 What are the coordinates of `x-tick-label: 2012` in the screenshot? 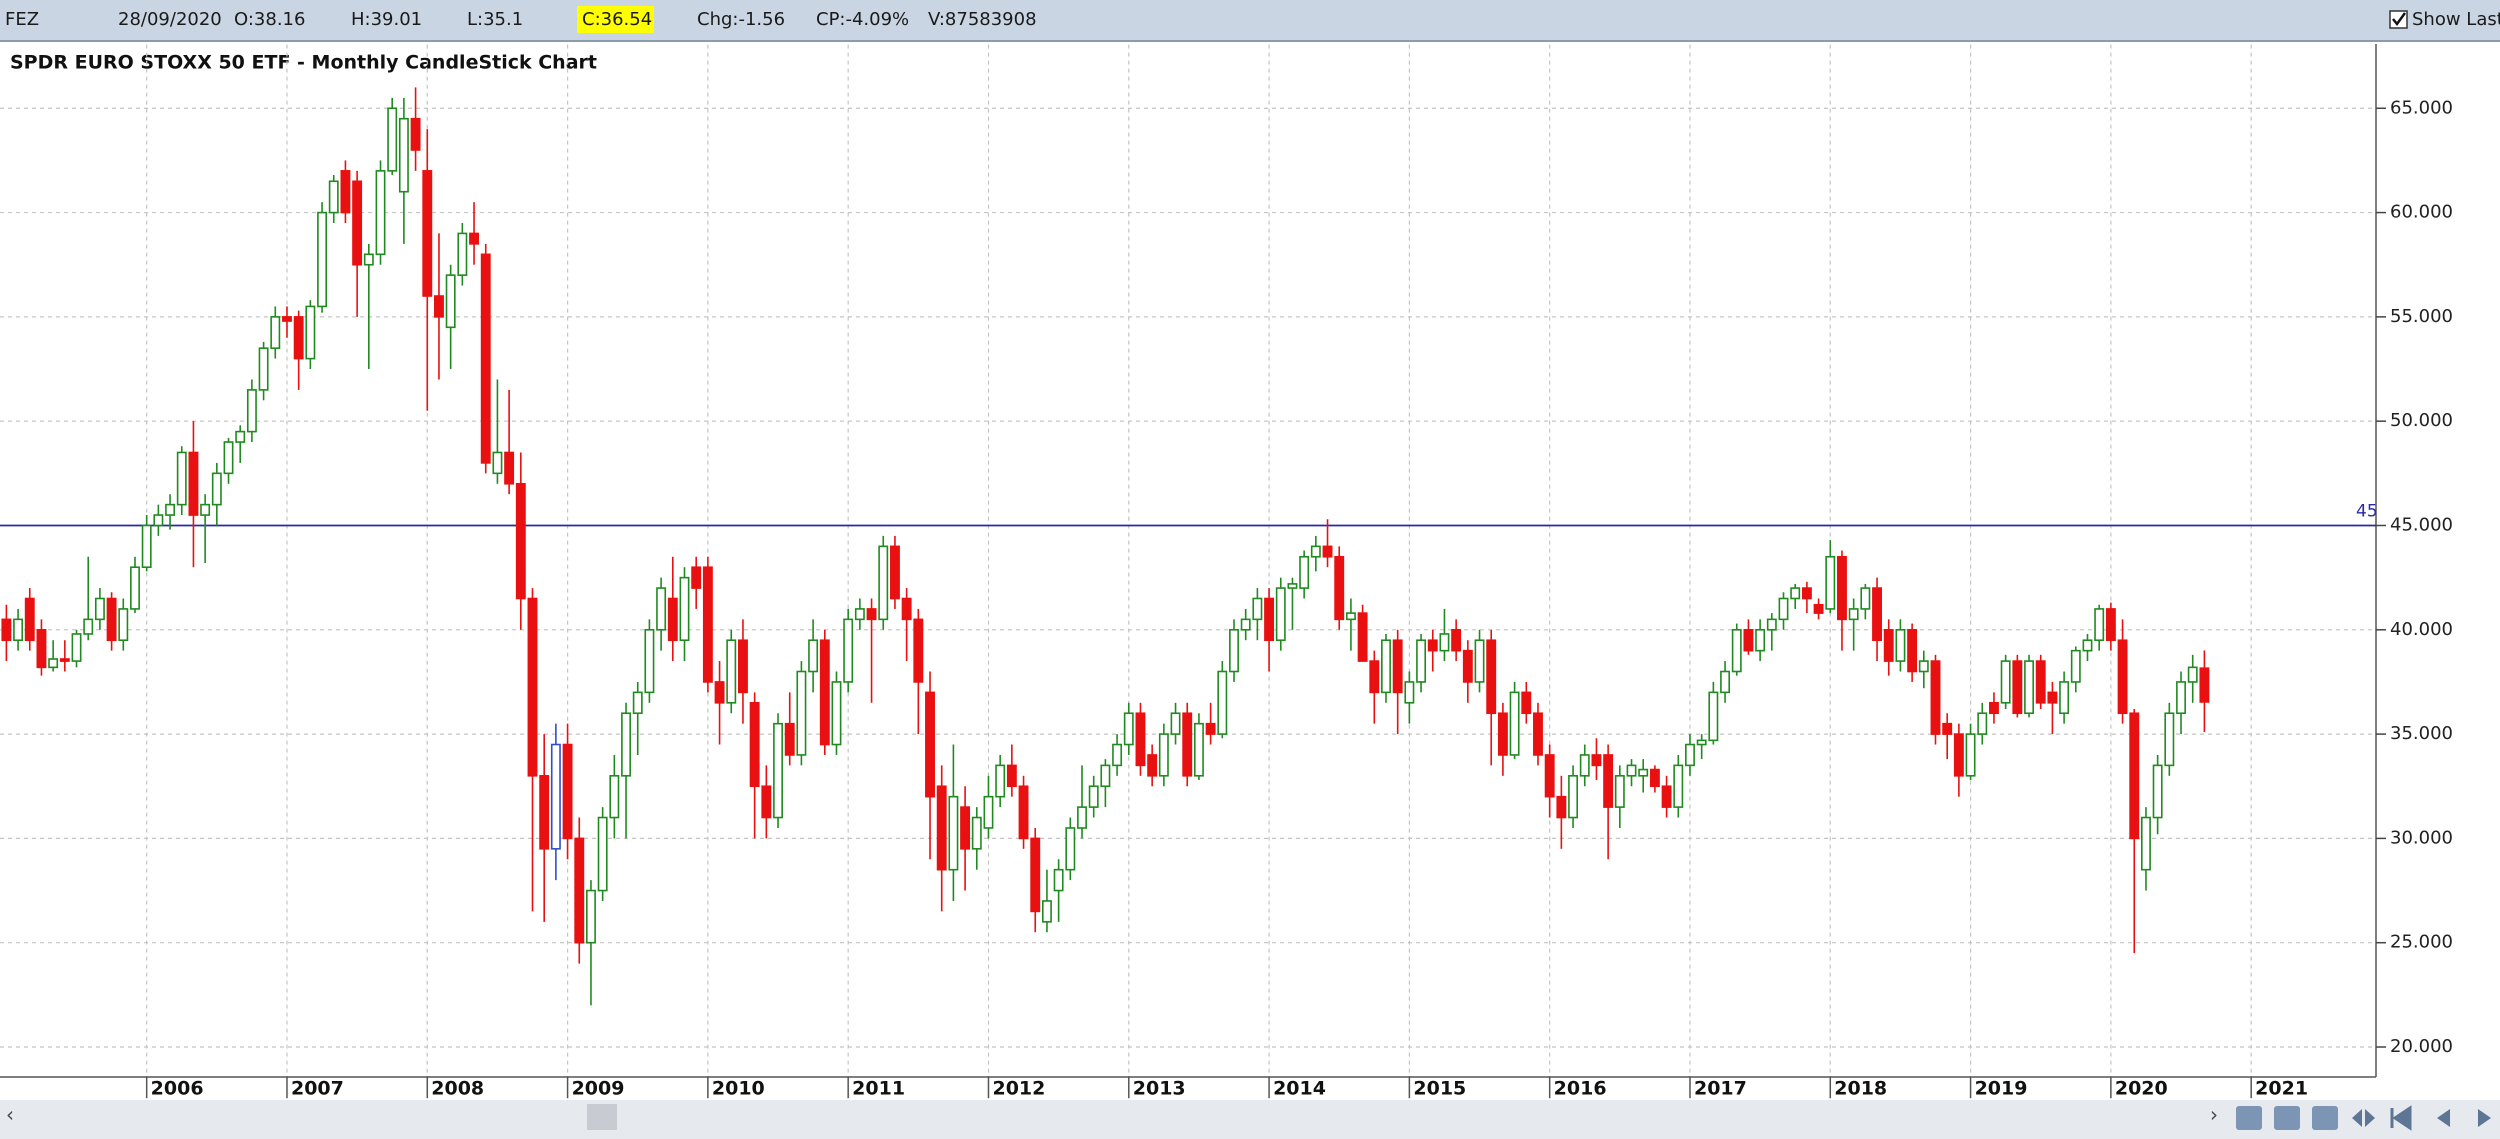 It's located at (1018, 1089).